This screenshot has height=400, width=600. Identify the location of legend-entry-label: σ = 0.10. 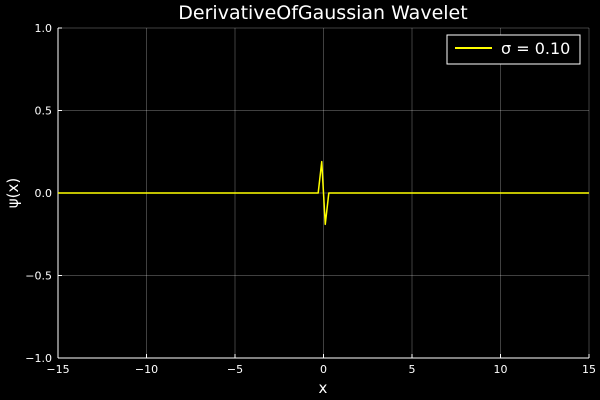
(535, 48).